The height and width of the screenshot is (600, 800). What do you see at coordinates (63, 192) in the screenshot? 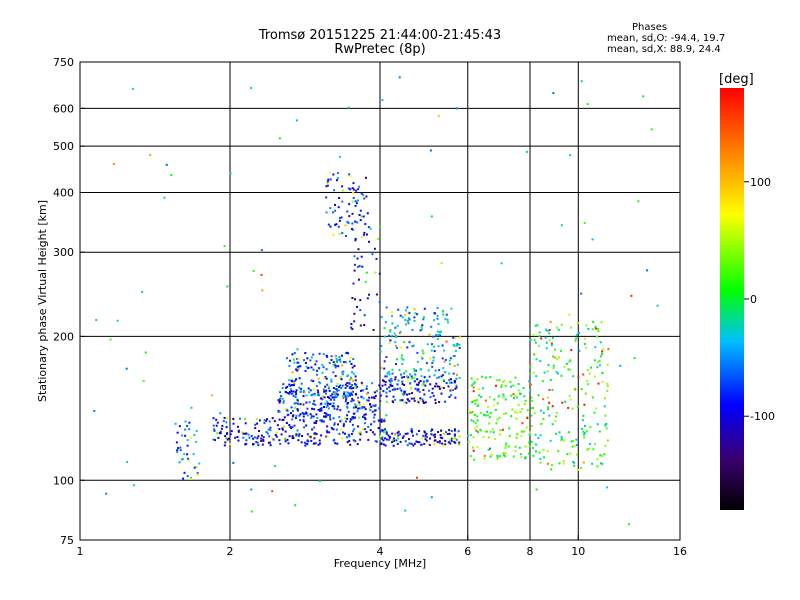
I see `y-tick-label: 400` at bounding box center [63, 192].